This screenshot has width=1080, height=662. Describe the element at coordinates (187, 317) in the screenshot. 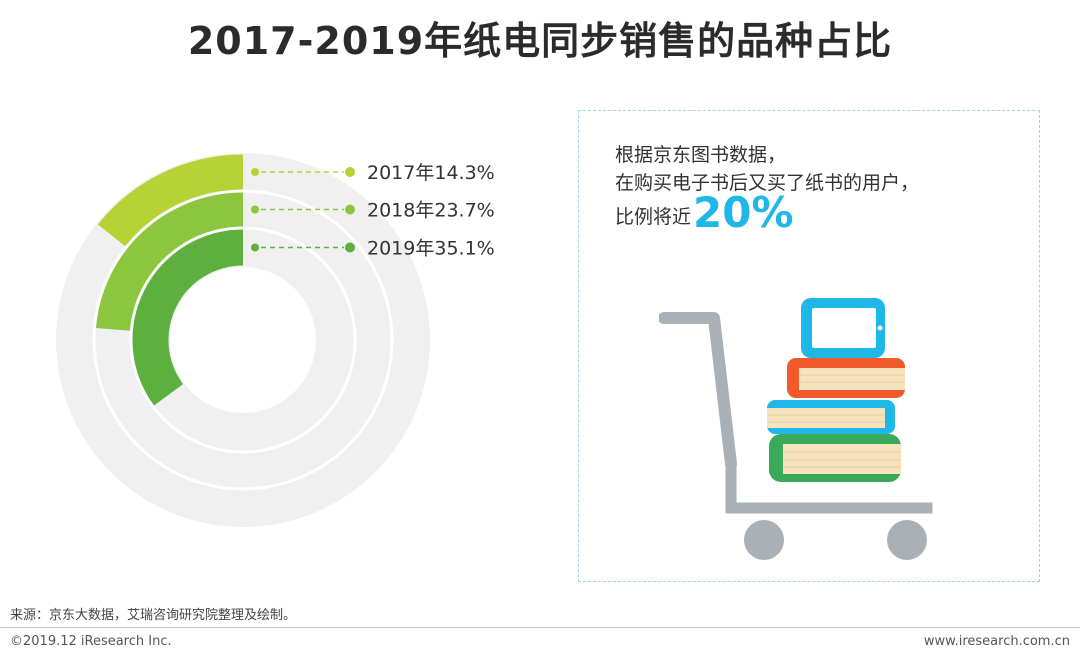

I see `ring-bar-2019年` at that location.